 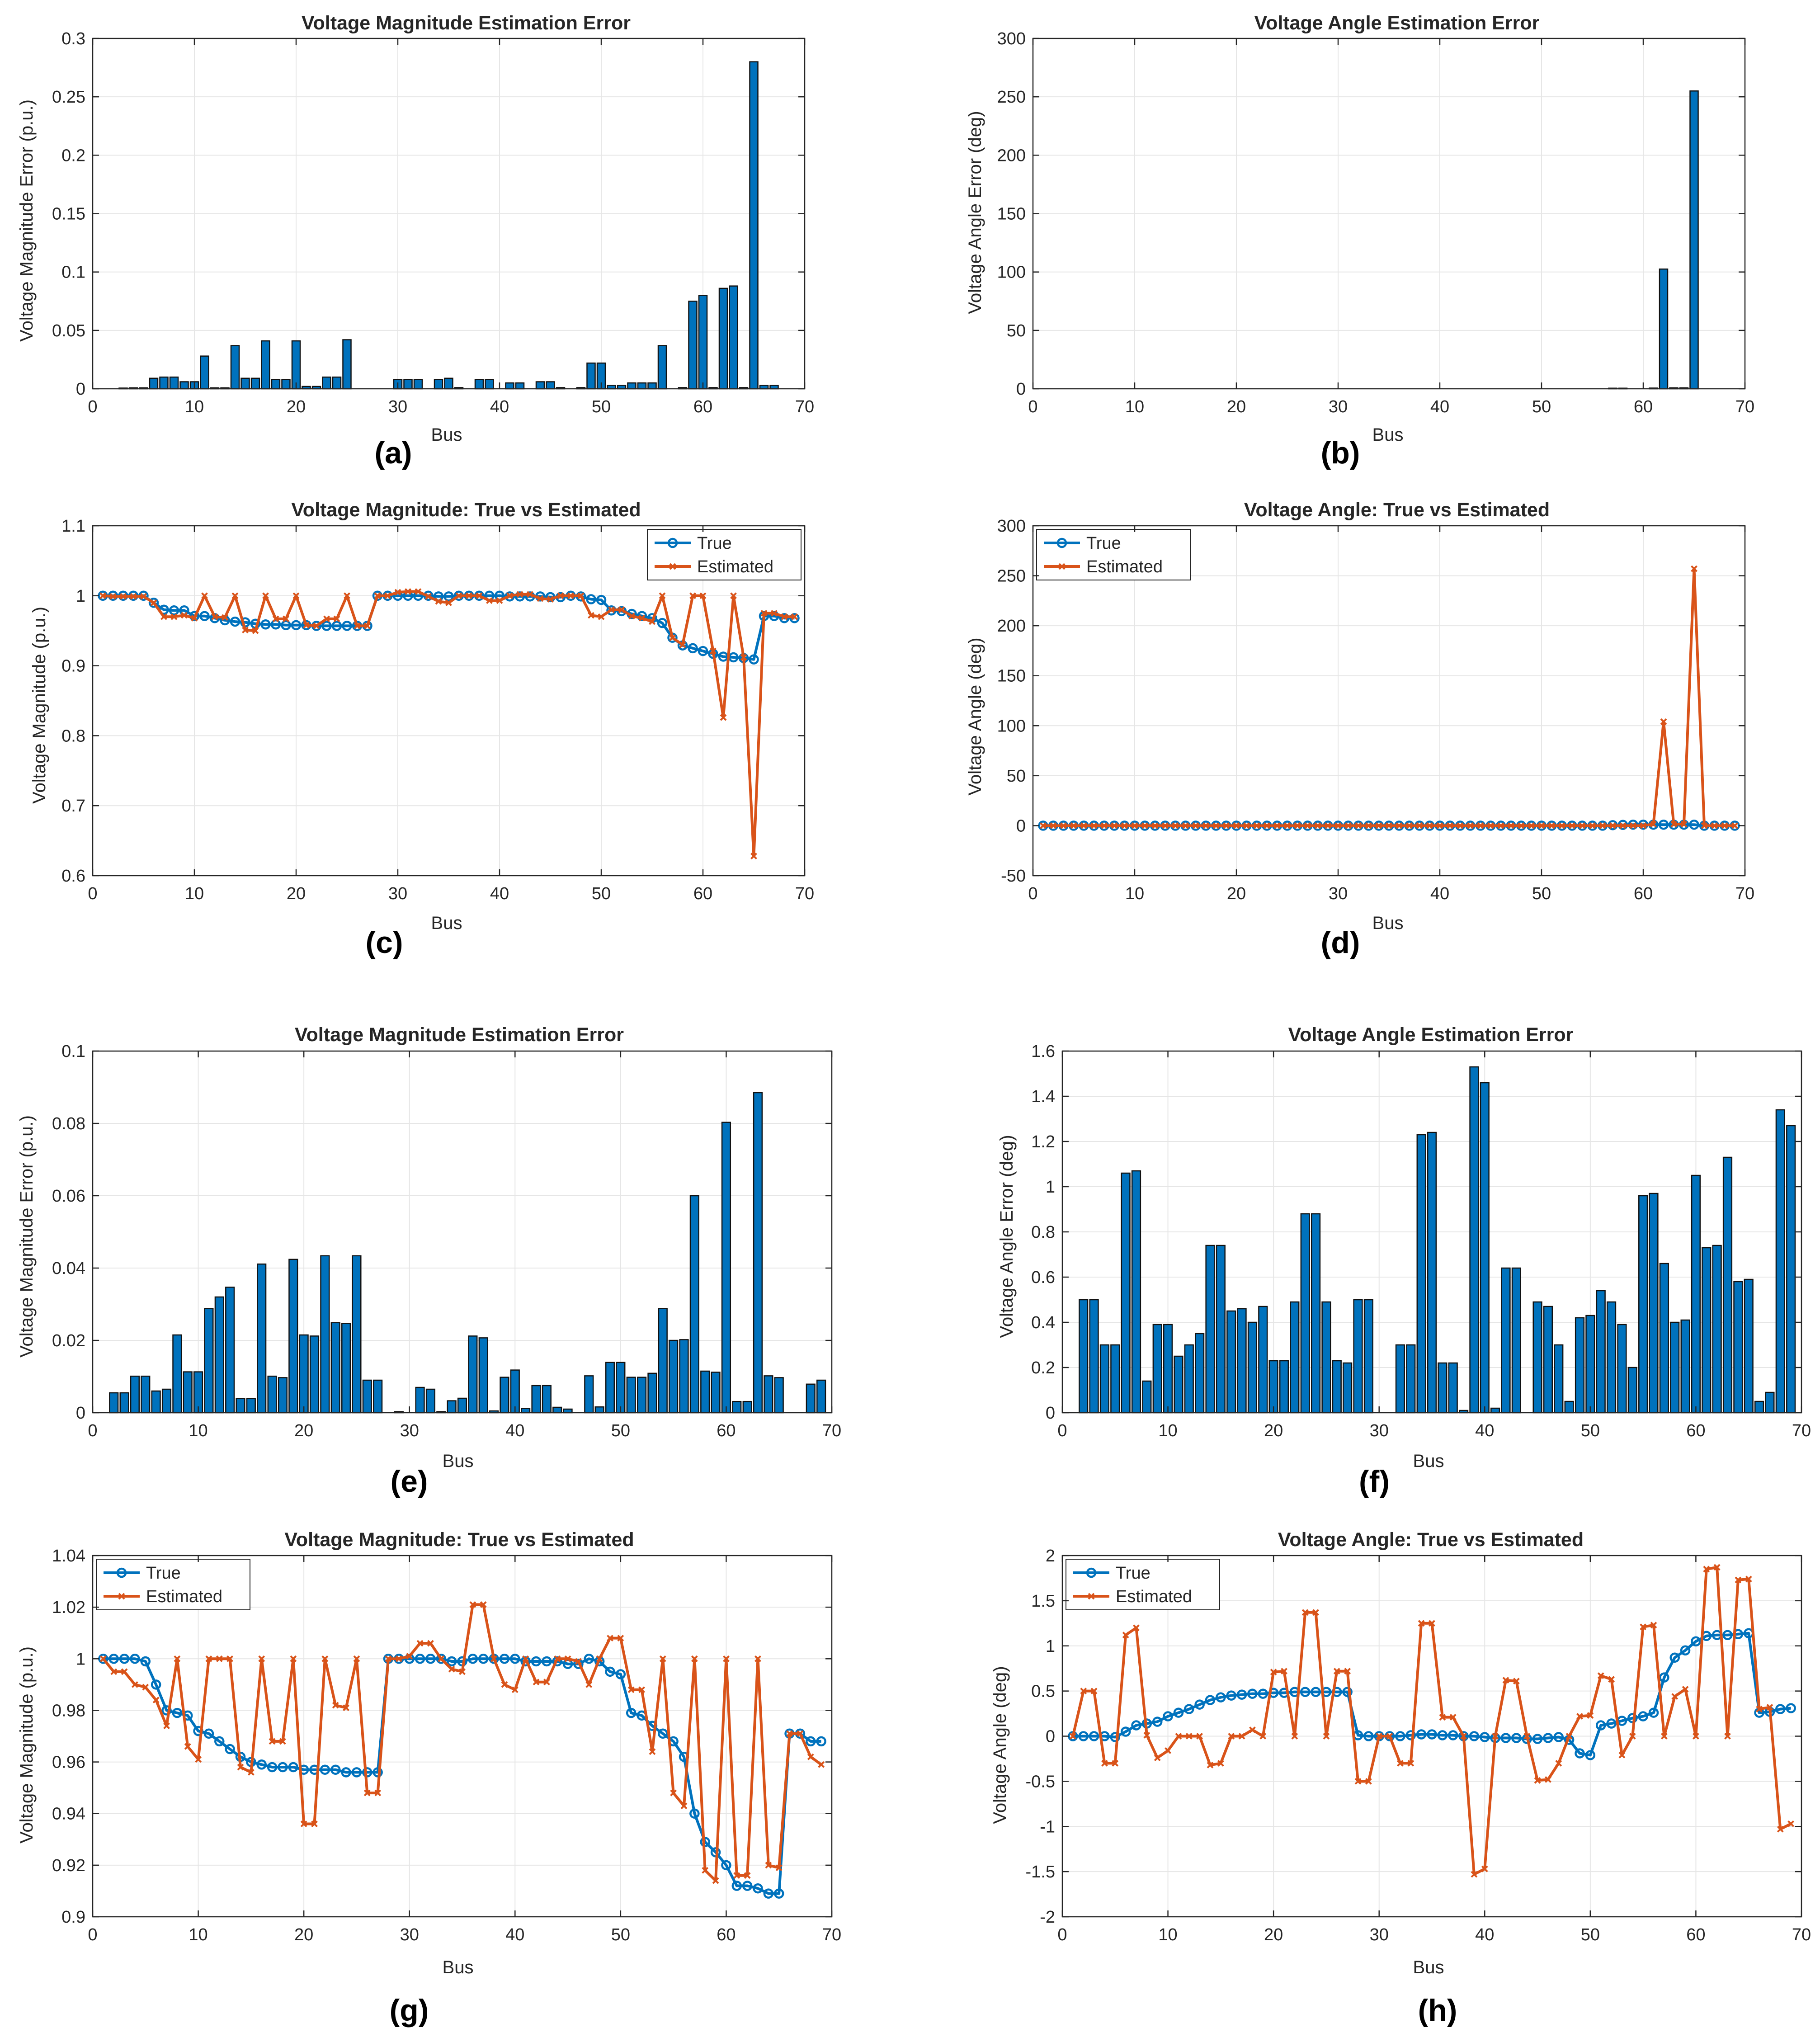 I want to click on x-tick-label: 60, so click(x=702, y=893).